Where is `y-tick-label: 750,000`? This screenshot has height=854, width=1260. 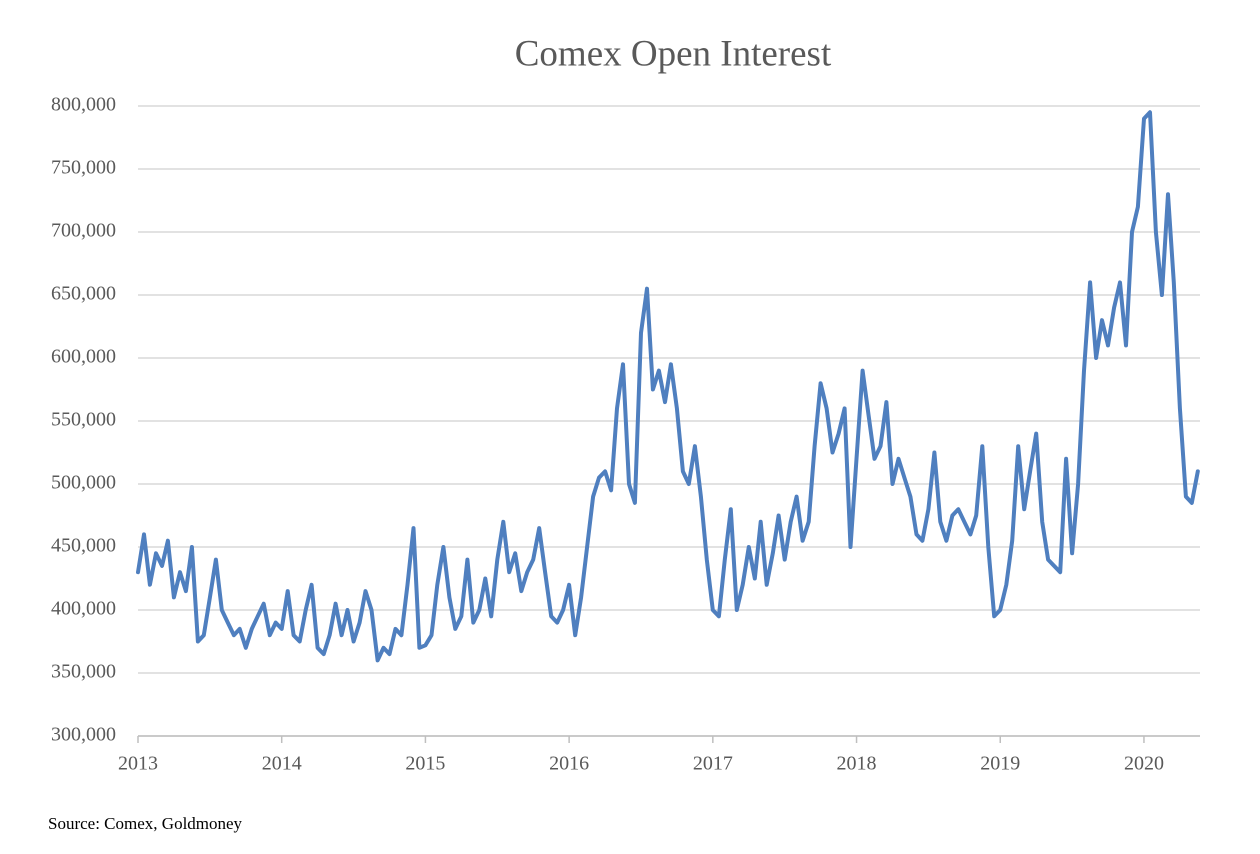
y-tick-label: 750,000 is located at coordinates (83, 168).